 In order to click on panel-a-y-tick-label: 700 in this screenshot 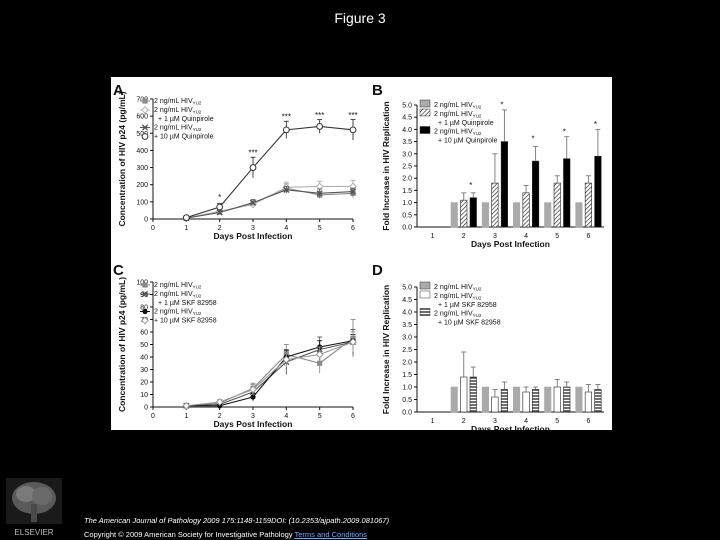, I will do `click(142, 100)`.